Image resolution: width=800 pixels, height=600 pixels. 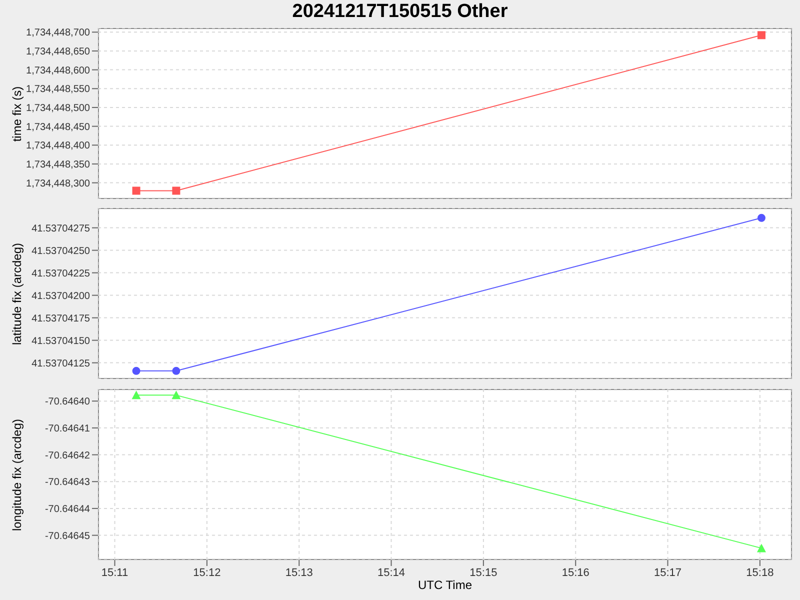 What do you see at coordinates (61, 318) in the screenshot?
I see `y-tick-label: 41.53704175` at bounding box center [61, 318].